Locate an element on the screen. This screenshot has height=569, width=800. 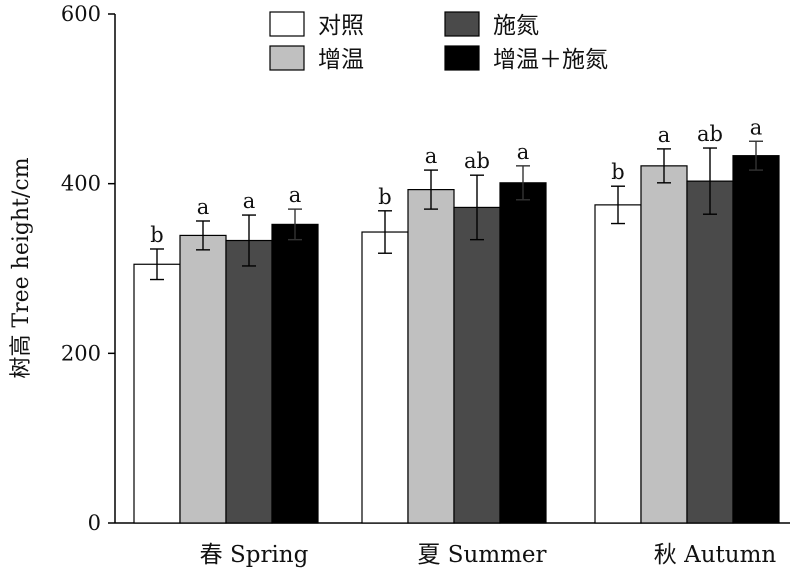
y-tick-label: 0 is located at coordinates (94, 523).